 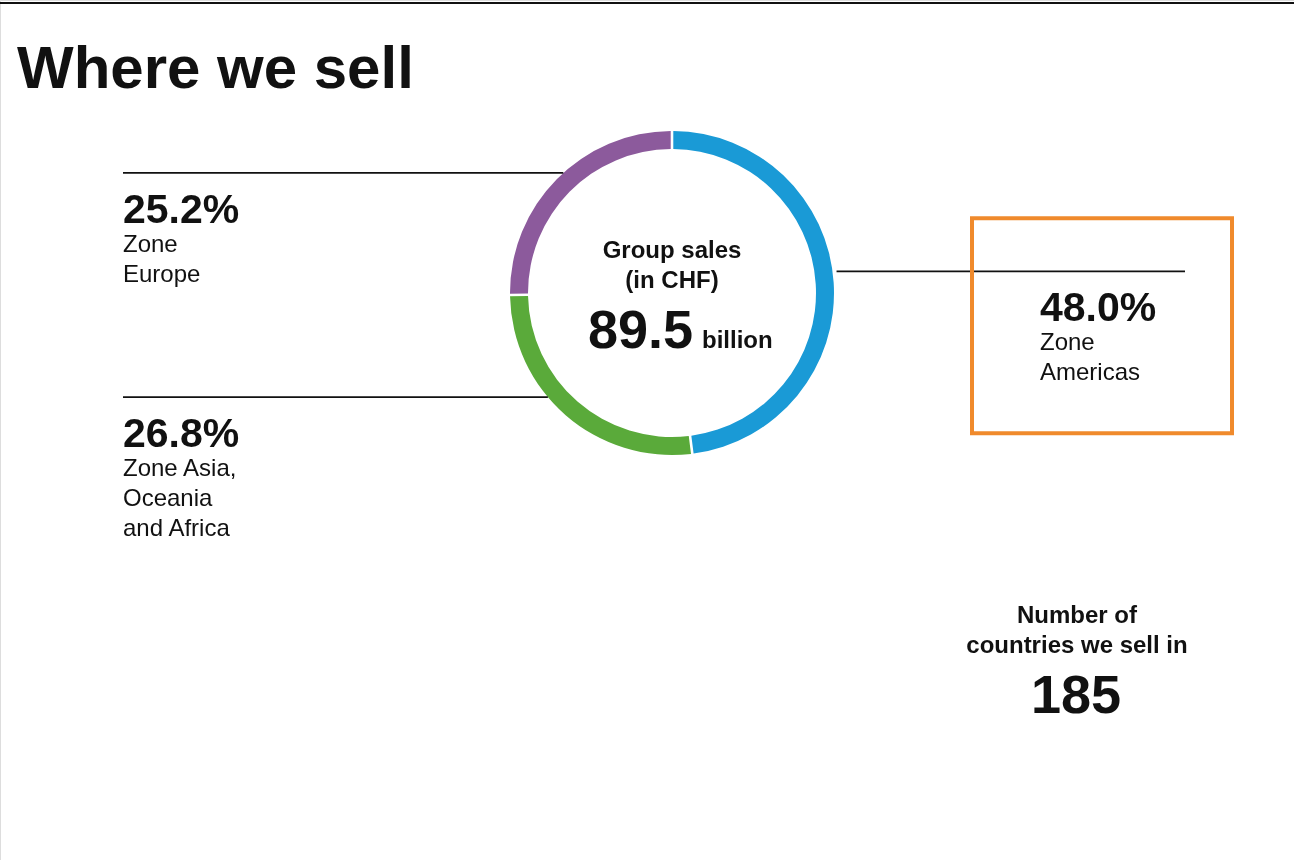 What do you see at coordinates (601, 375) in the screenshot?
I see `donut-slice` at bounding box center [601, 375].